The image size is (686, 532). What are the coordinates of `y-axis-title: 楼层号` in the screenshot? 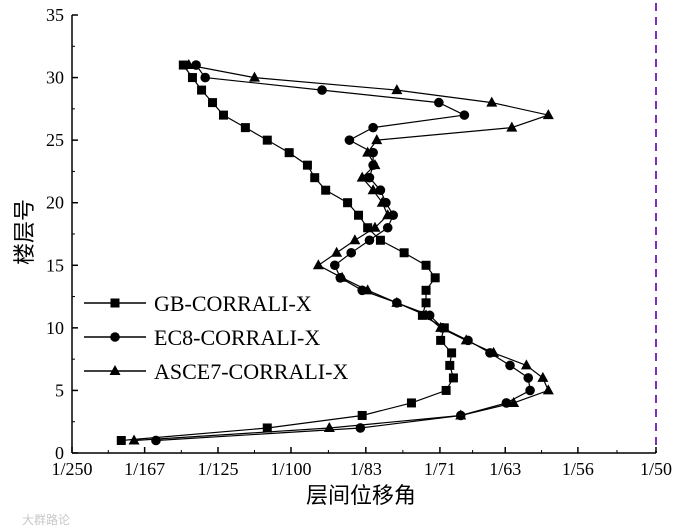 It's located at (25, 232).